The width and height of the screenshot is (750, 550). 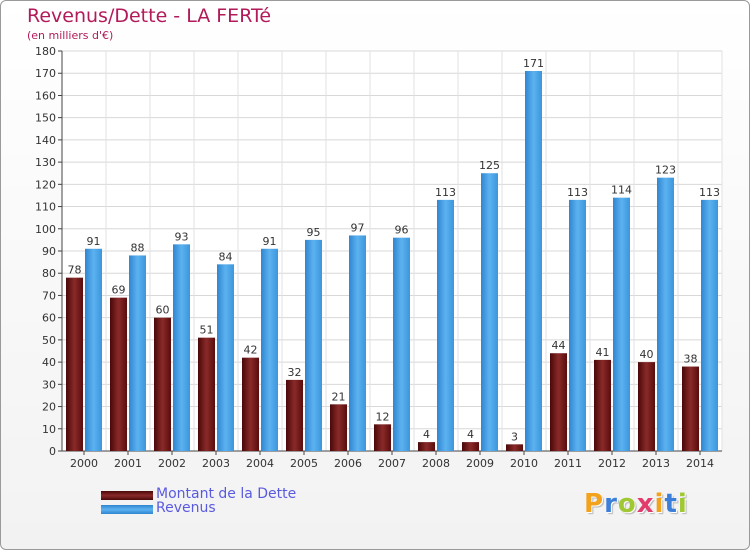 What do you see at coordinates (45, 184) in the screenshot?
I see `y-tick-label: 120` at bounding box center [45, 184].